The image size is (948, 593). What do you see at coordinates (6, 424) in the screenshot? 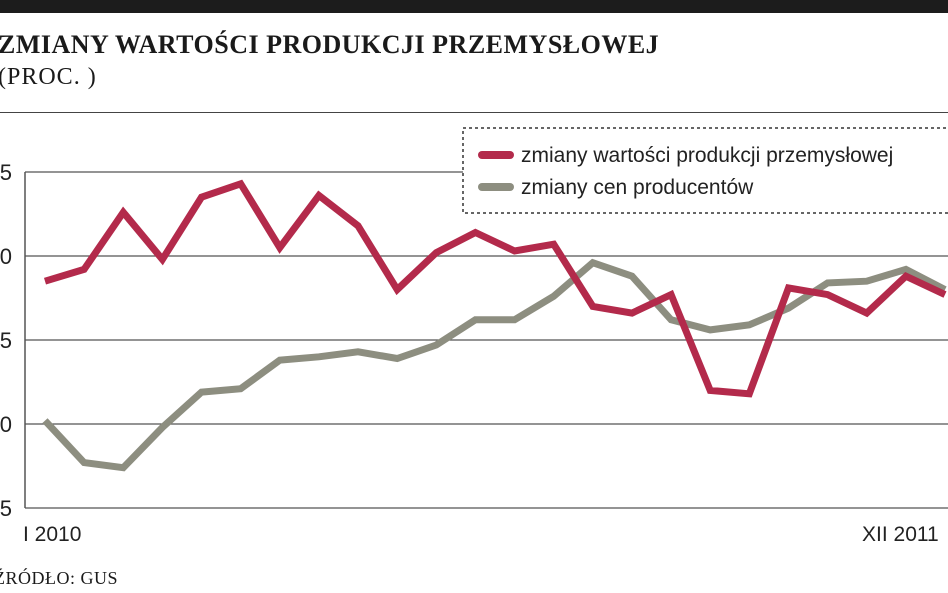
I see `y-tick-label: 0` at bounding box center [6, 424].